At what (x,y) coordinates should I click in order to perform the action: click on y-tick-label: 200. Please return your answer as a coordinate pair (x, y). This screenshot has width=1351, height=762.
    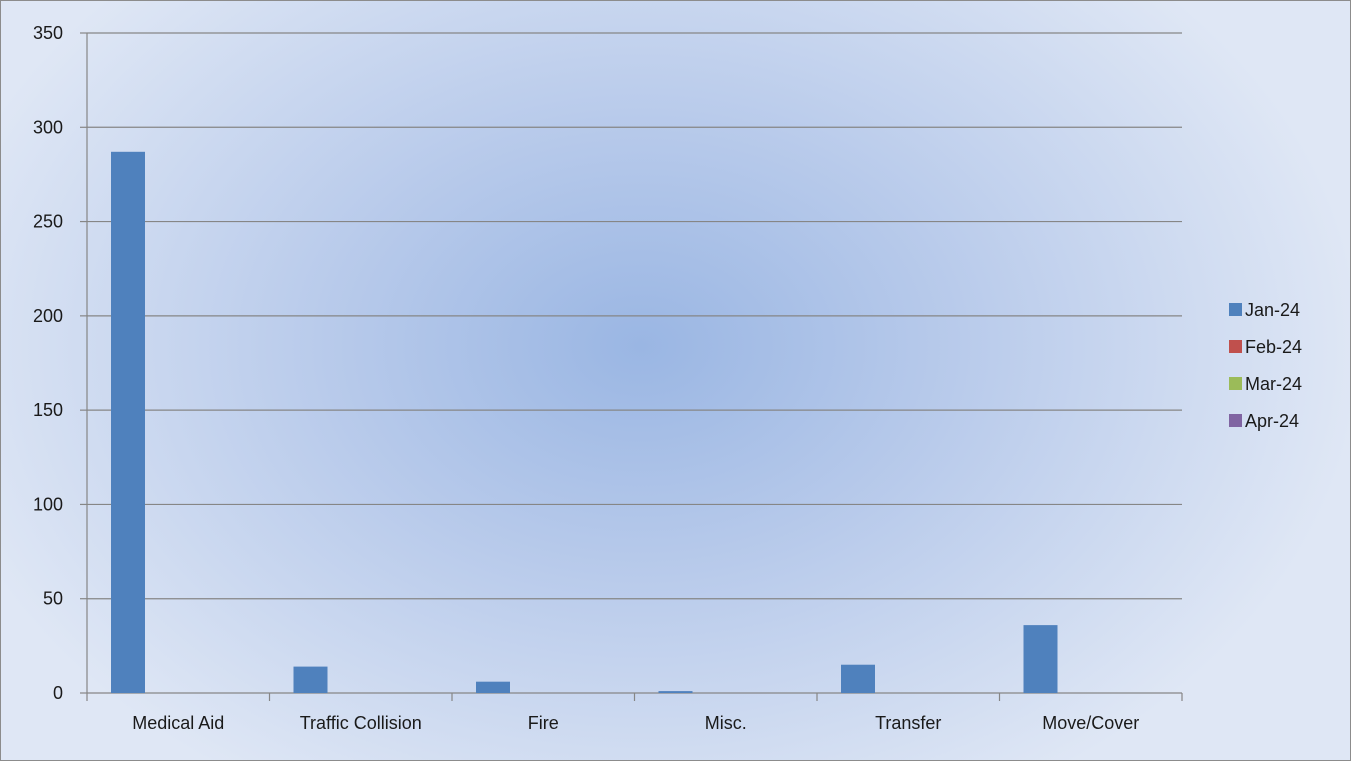
    Looking at the image, I should click on (48, 316).